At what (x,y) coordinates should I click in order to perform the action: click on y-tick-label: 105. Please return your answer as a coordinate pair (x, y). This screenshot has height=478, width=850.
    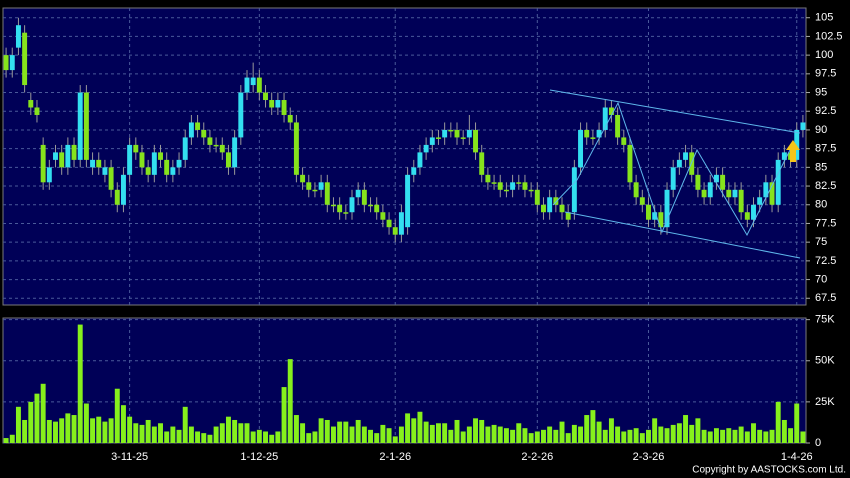
    Looking at the image, I should click on (824, 18).